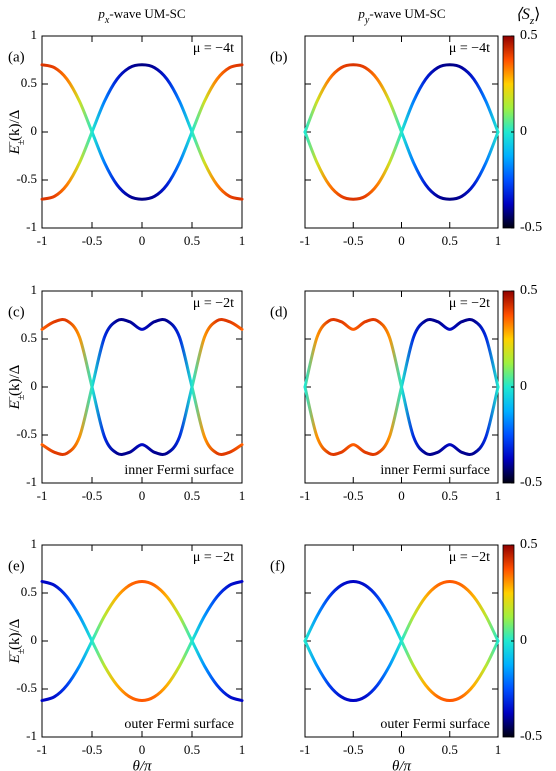 The height and width of the screenshot is (771, 556). I want to click on column-title: px-wave UM-SC, so click(141, 16).